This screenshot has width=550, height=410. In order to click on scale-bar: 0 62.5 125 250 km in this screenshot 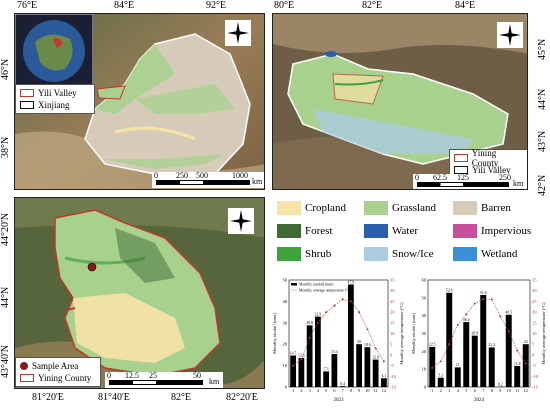, I will do `click(470, 182)`.